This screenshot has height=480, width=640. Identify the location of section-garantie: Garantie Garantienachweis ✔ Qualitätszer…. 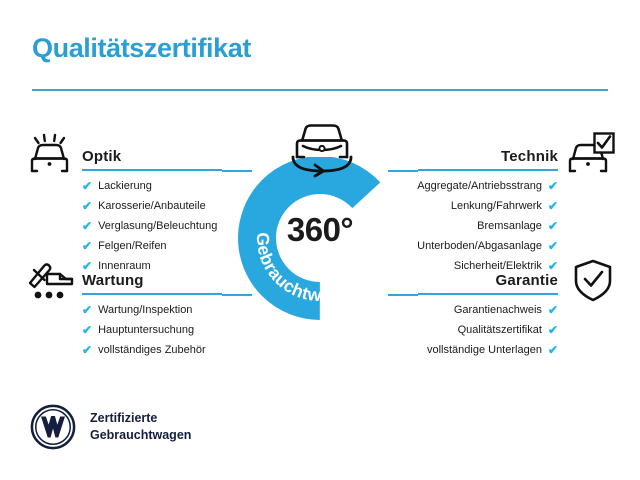
(488, 314).